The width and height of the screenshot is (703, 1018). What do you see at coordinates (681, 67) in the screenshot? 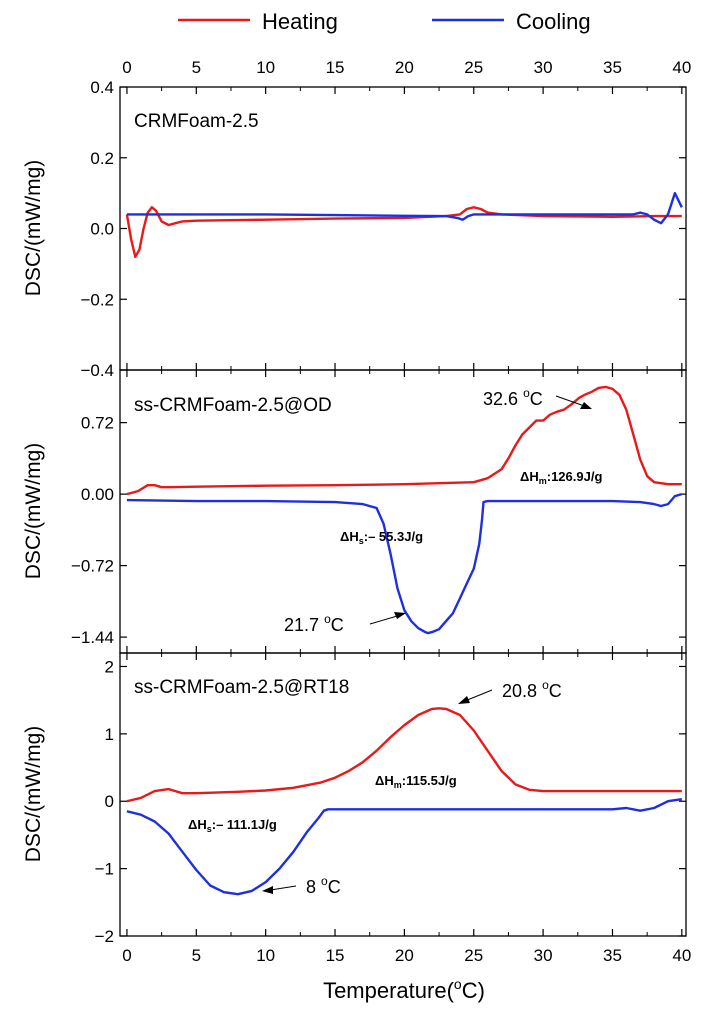
I see `top-x-tick-label-40: 40` at bounding box center [681, 67].